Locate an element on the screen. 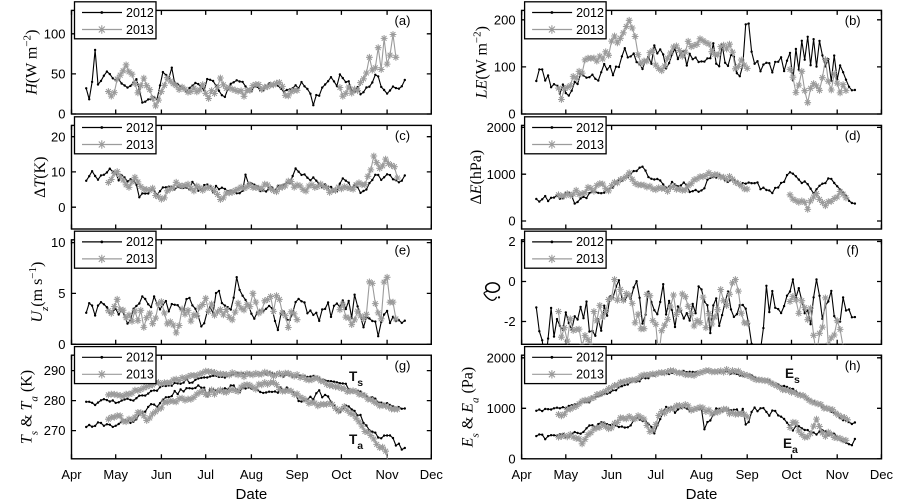  svg-text: 280 is located at coordinates (55, 400).